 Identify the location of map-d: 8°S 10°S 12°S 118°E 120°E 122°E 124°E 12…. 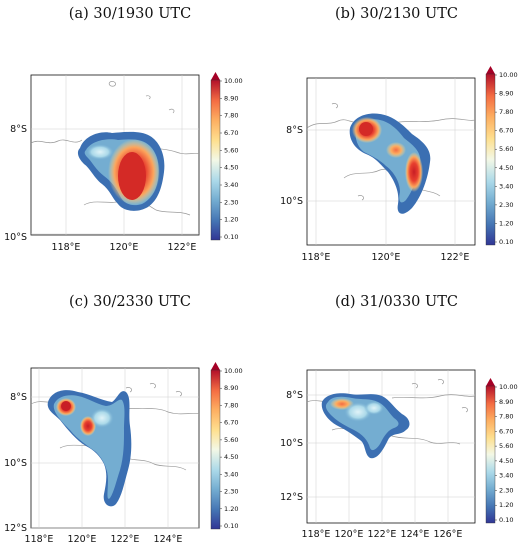
(399, 454).